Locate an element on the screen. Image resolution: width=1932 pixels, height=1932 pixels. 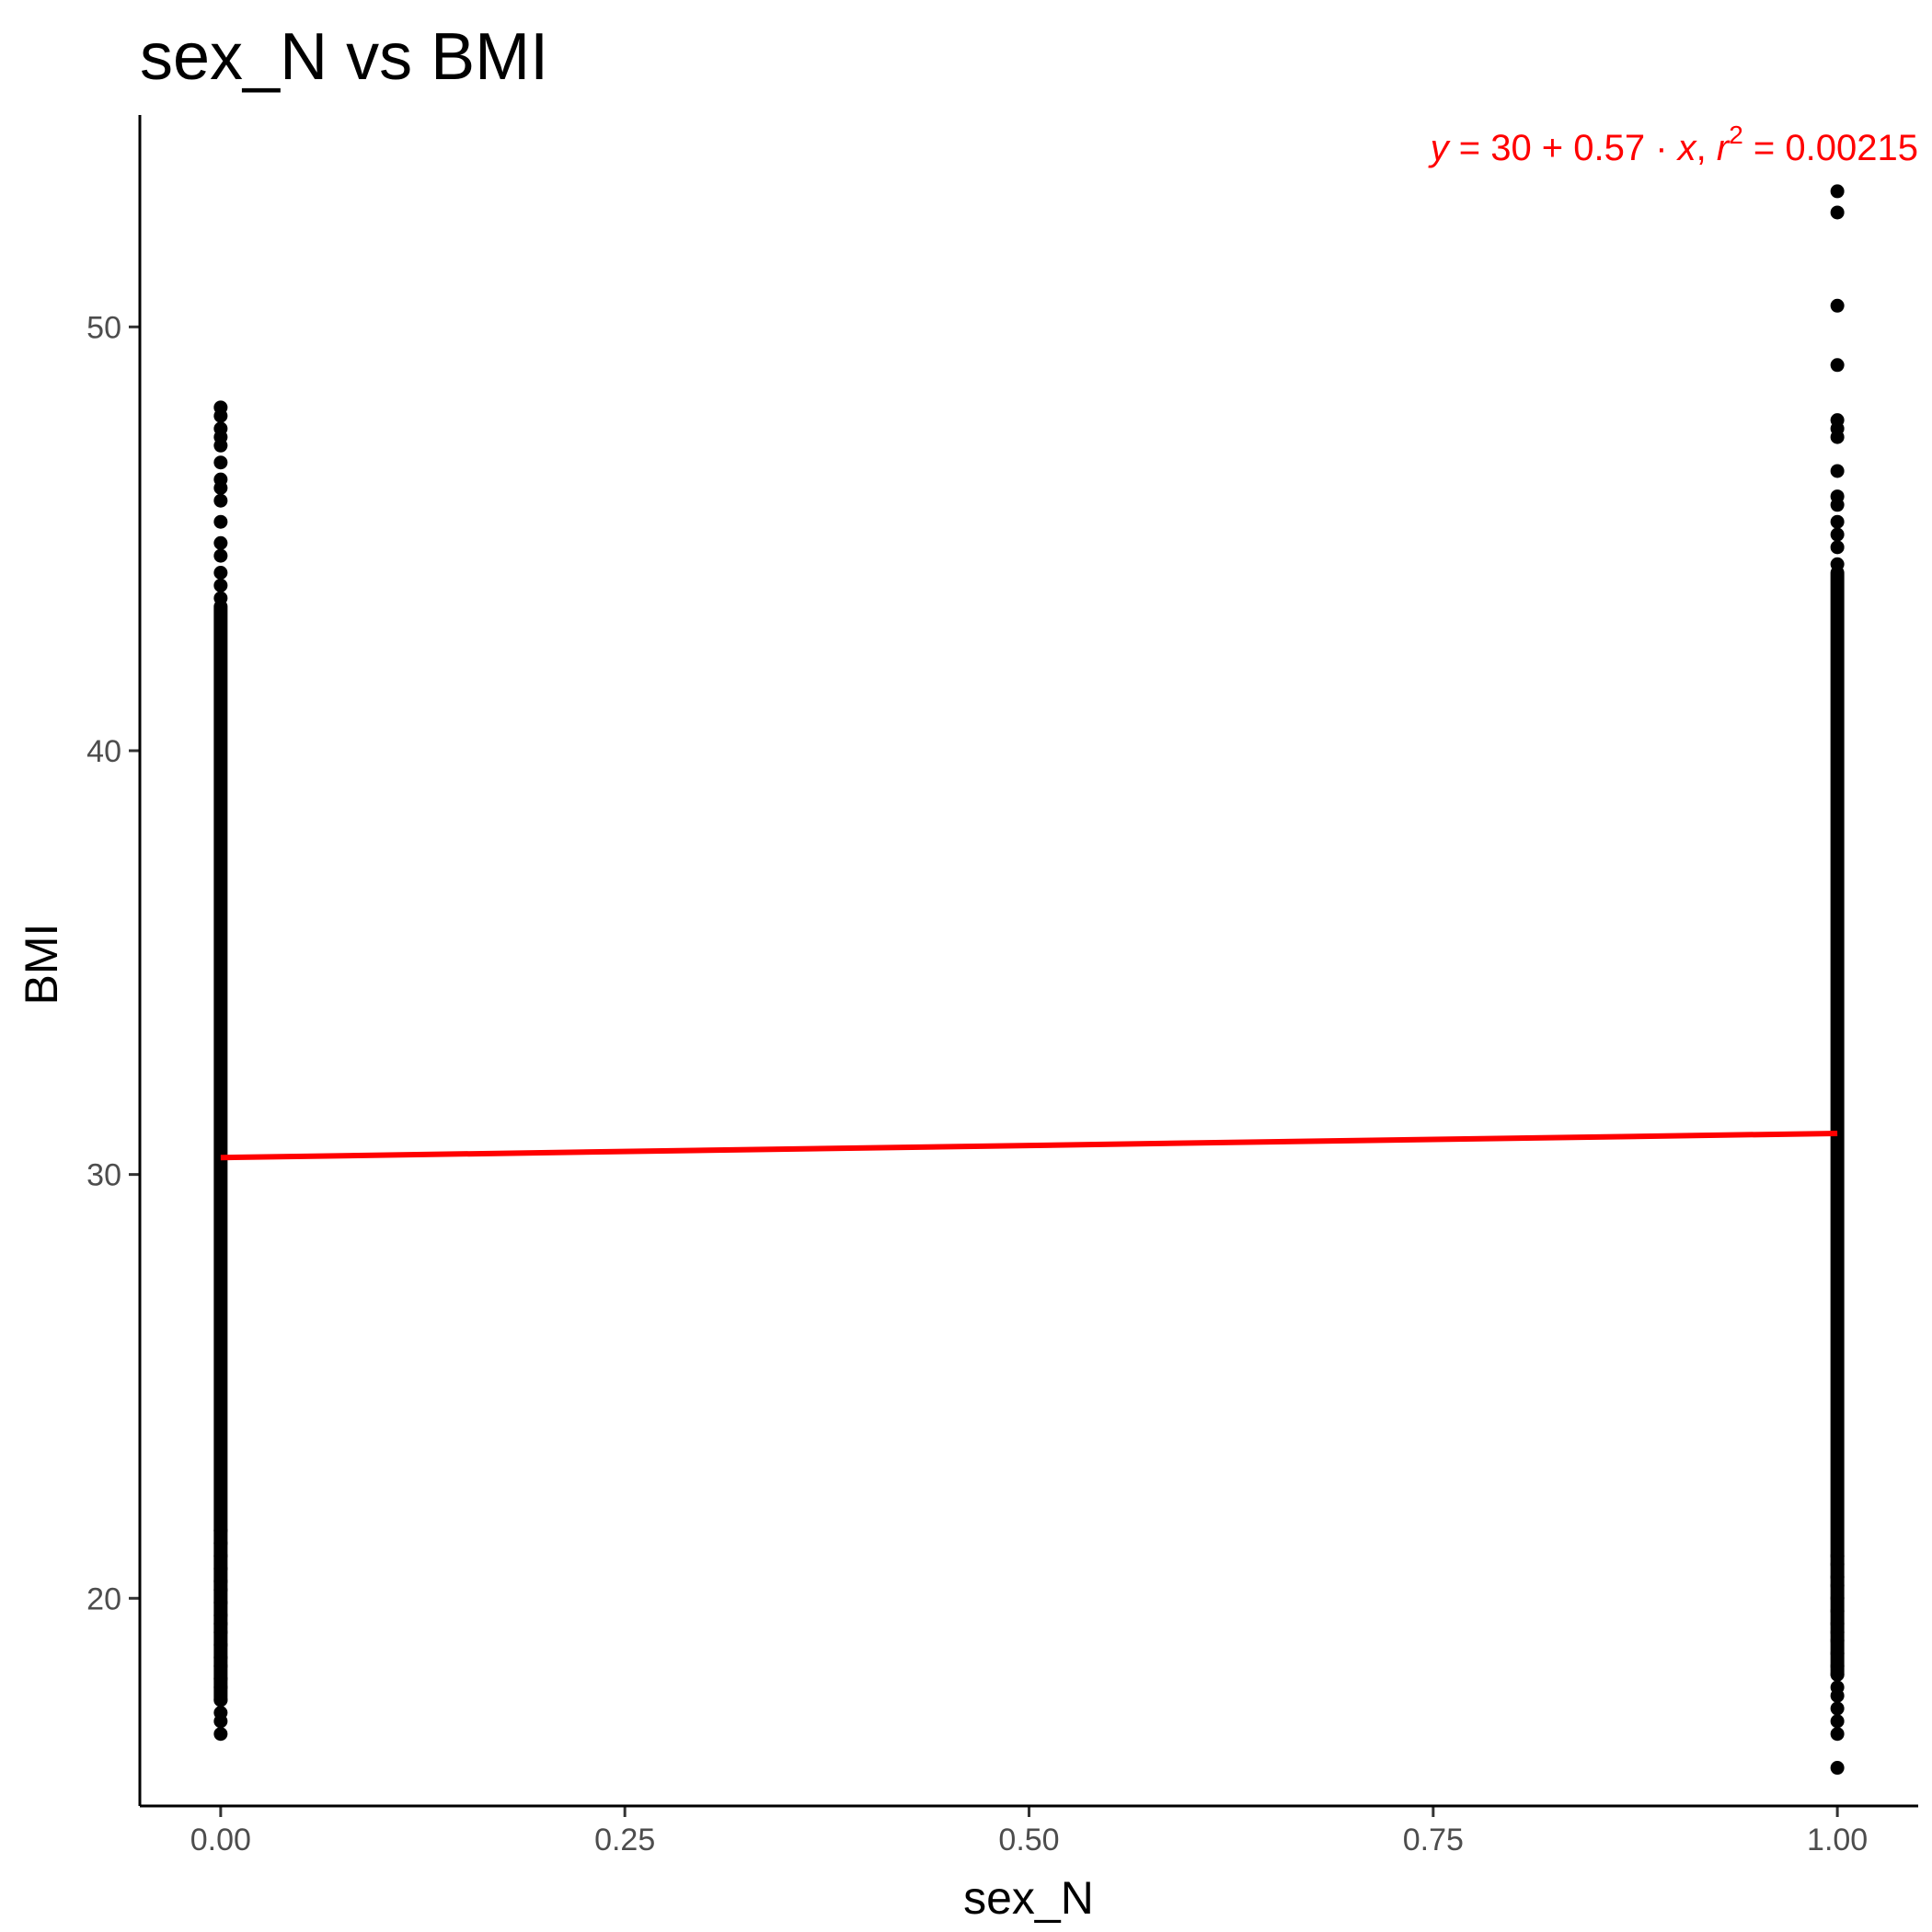
equation-body: = 30 + 0.57 · is located at coordinates (1563, 148).